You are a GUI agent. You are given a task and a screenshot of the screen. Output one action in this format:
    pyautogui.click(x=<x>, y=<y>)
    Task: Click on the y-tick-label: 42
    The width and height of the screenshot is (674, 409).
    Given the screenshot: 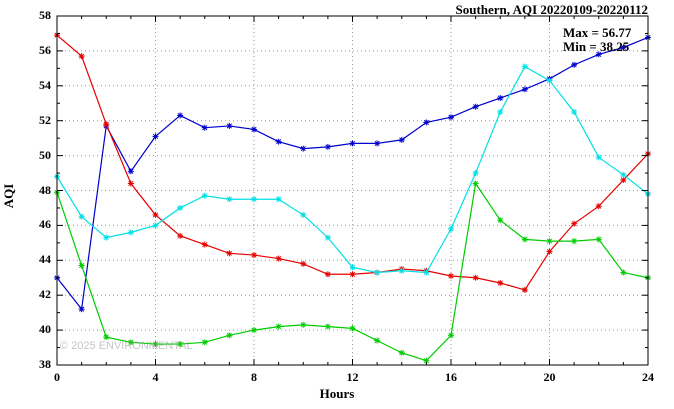 What is the action you would take?
    pyautogui.click(x=45, y=294)
    